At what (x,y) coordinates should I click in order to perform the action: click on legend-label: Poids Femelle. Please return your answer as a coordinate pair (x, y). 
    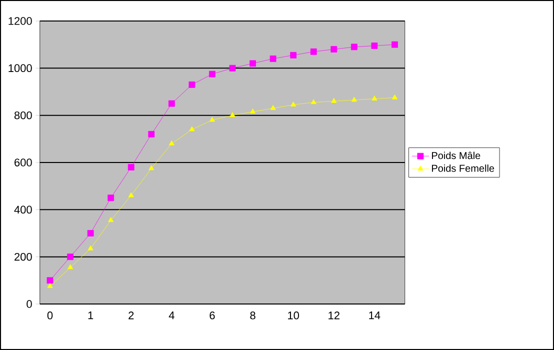
    Looking at the image, I should click on (463, 168).